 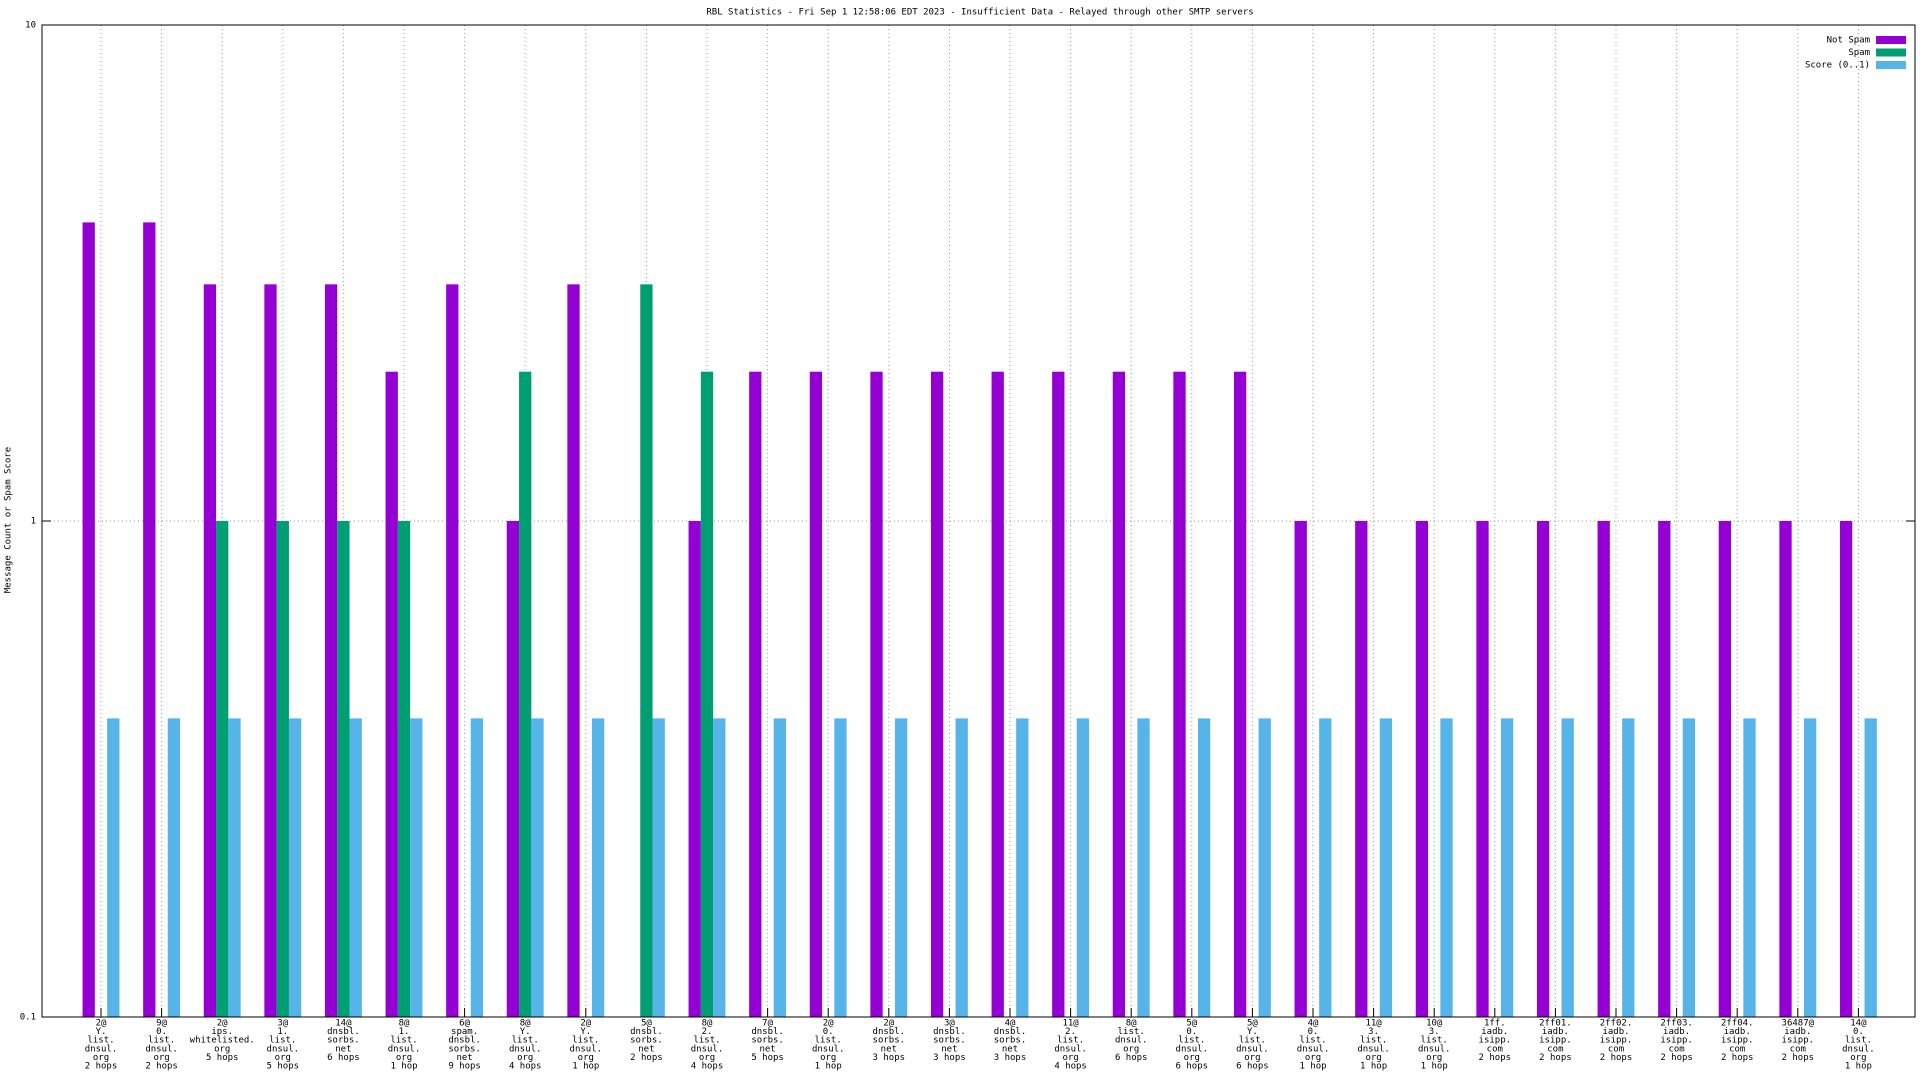 I want to click on x-tick-label: 4 hops, so click(x=1070, y=1067).